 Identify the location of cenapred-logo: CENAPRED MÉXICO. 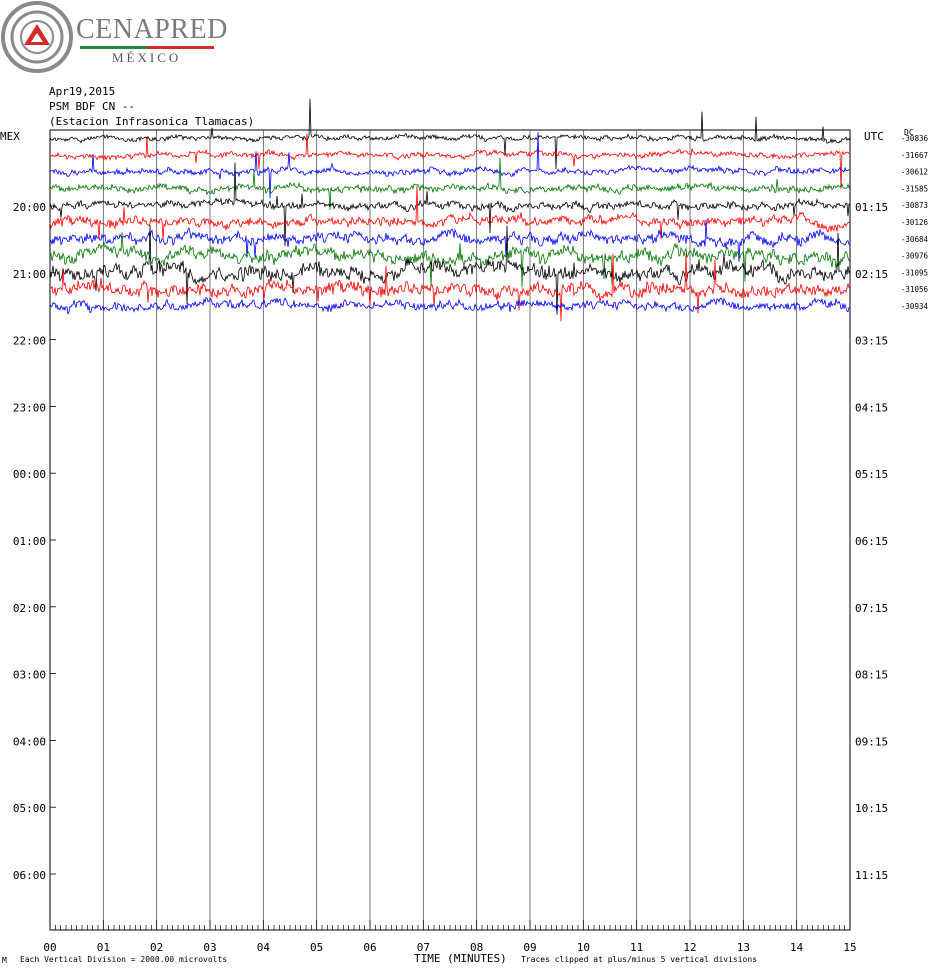
(115, 39).